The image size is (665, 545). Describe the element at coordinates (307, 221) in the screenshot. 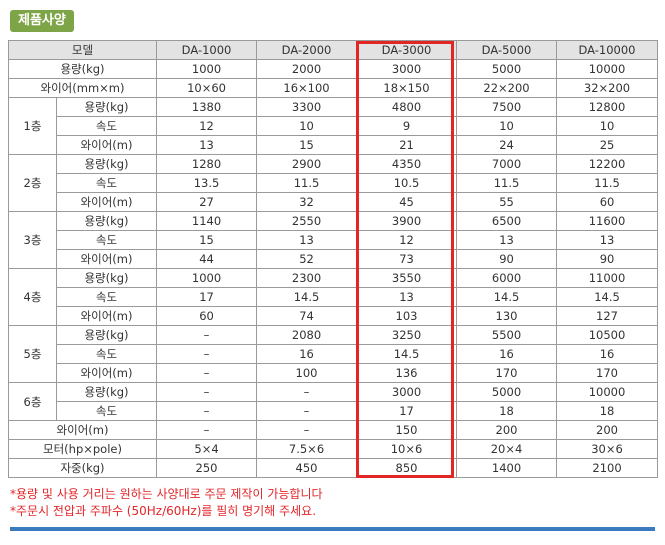

I see `table-cell: 2550` at that location.